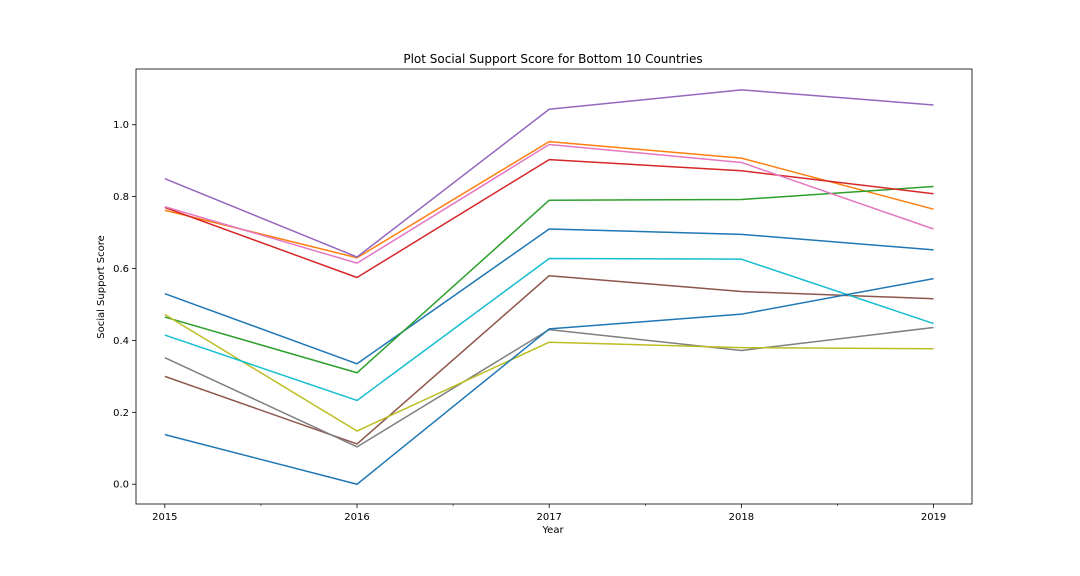 The height and width of the screenshot is (576, 1080). What do you see at coordinates (121, 485) in the screenshot?
I see `y-tick-label: 0.0` at bounding box center [121, 485].